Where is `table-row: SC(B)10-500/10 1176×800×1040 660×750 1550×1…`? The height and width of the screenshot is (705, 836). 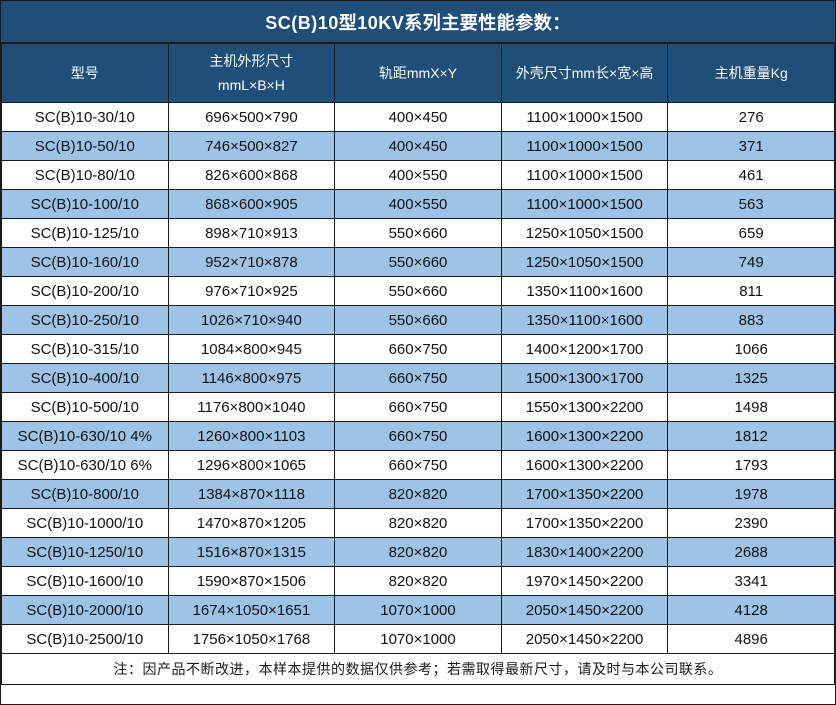 table-row: SC(B)10-500/10 1176×800×1040 660×750 1550×1… is located at coordinates (418, 407).